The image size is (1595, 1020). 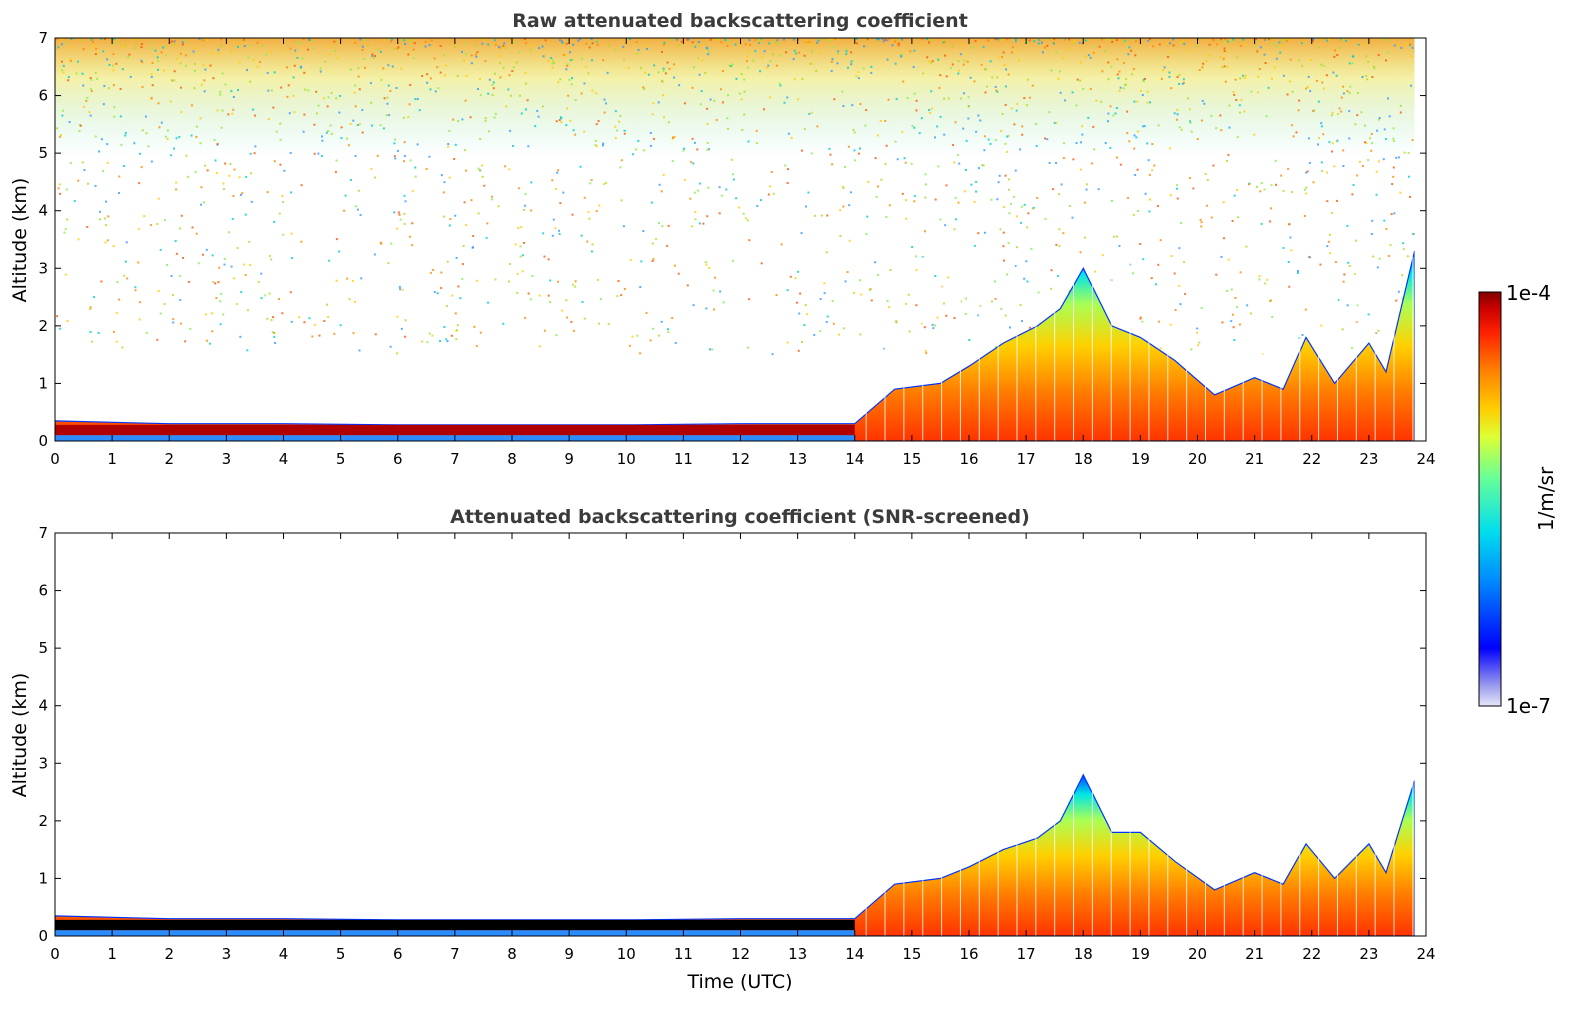 What do you see at coordinates (735, 854) in the screenshot?
I see `boundary-layer-plume` at bounding box center [735, 854].